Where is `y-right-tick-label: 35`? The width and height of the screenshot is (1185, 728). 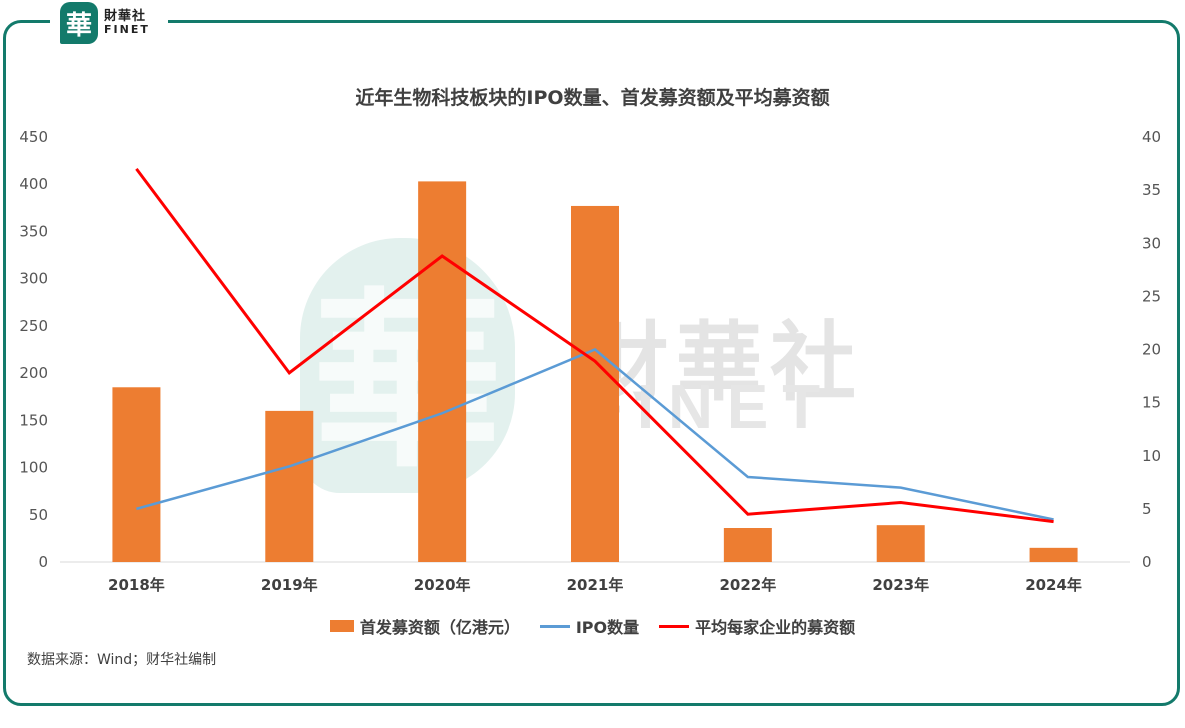
y-right-tick-label: 35 is located at coordinates (1151, 190).